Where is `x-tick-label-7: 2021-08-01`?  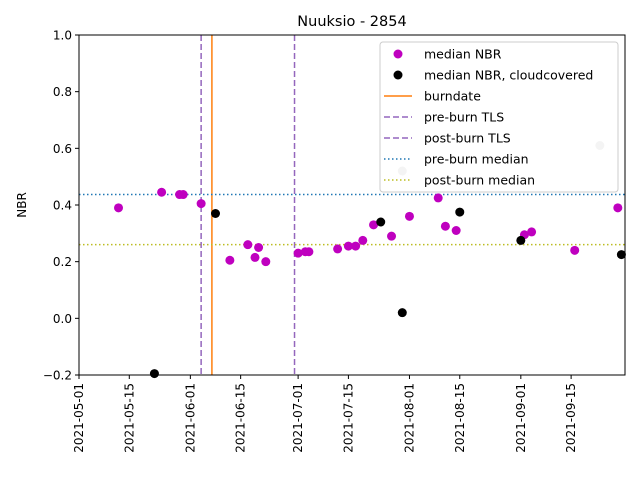 x-tick-label-7: 2021-08-01 is located at coordinates (409, 418).